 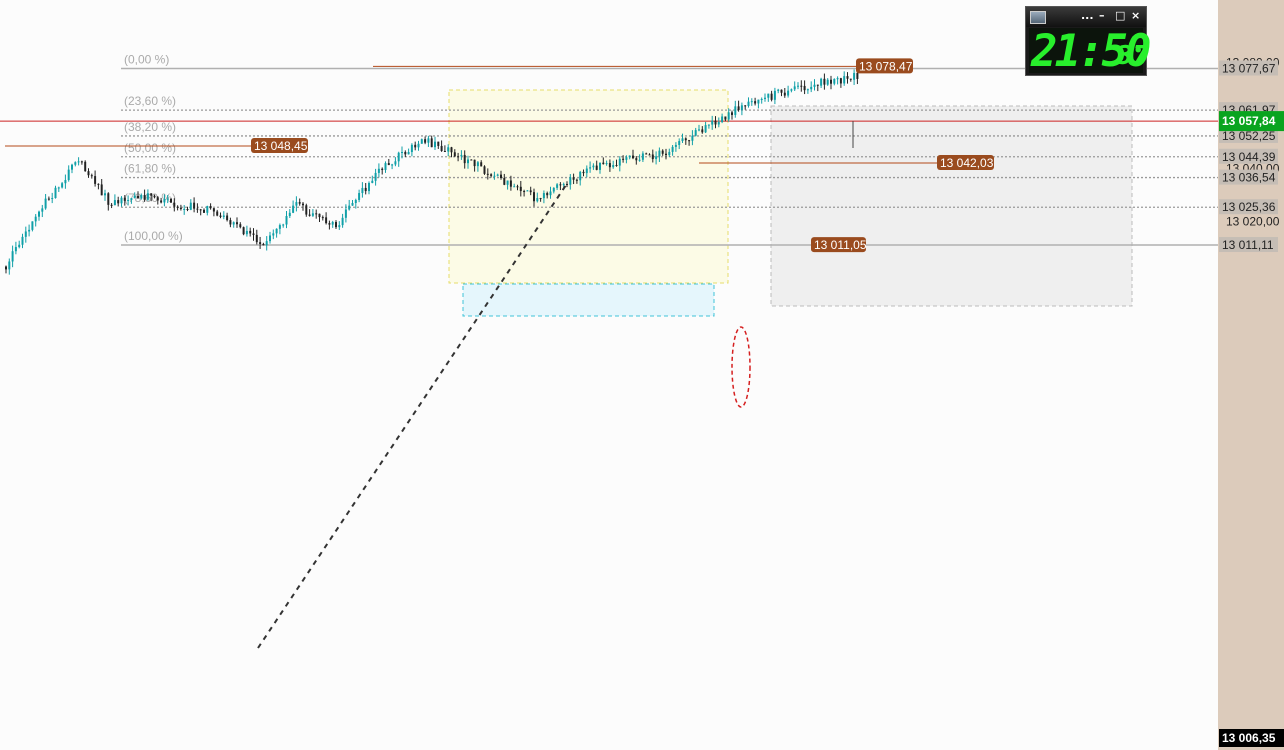 I want to click on blue-zone, so click(x=588, y=300).